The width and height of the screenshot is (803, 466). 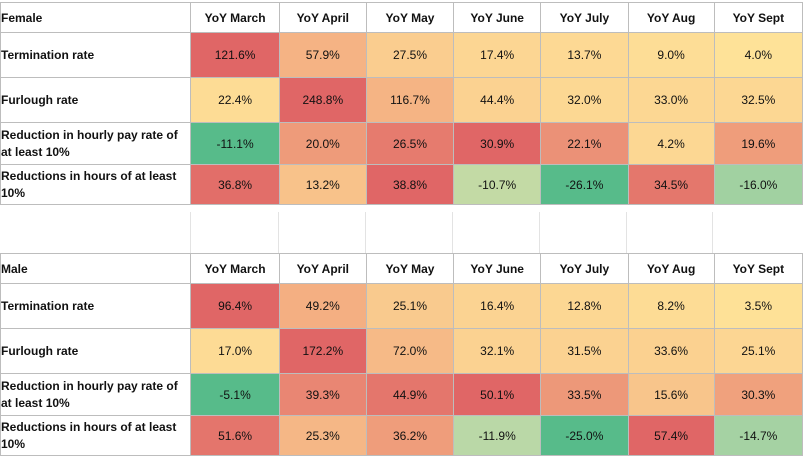 What do you see at coordinates (322, 435) in the screenshot?
I see `heatmap-cell: 25.3%` at bounding box center [322, 435].